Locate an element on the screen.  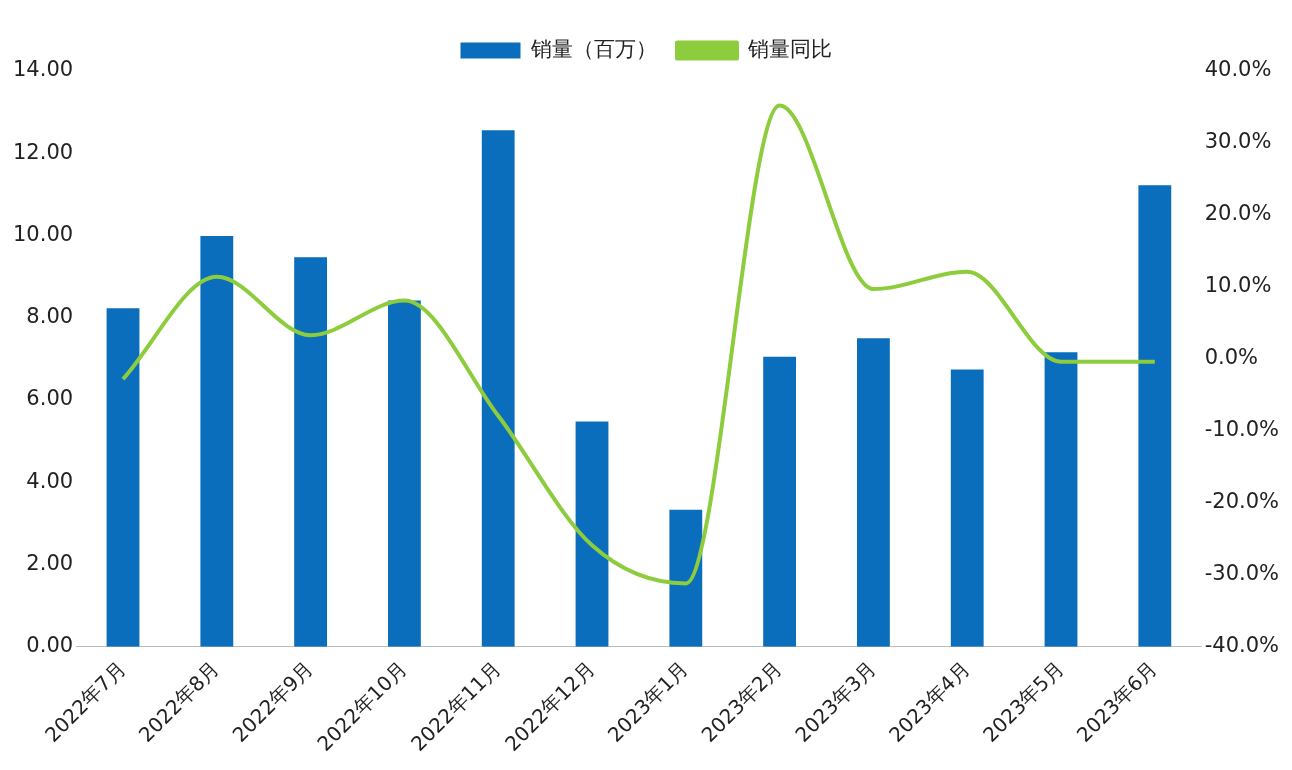
y2-tick-label: -40.0% is located at coordinates (1242, 645).